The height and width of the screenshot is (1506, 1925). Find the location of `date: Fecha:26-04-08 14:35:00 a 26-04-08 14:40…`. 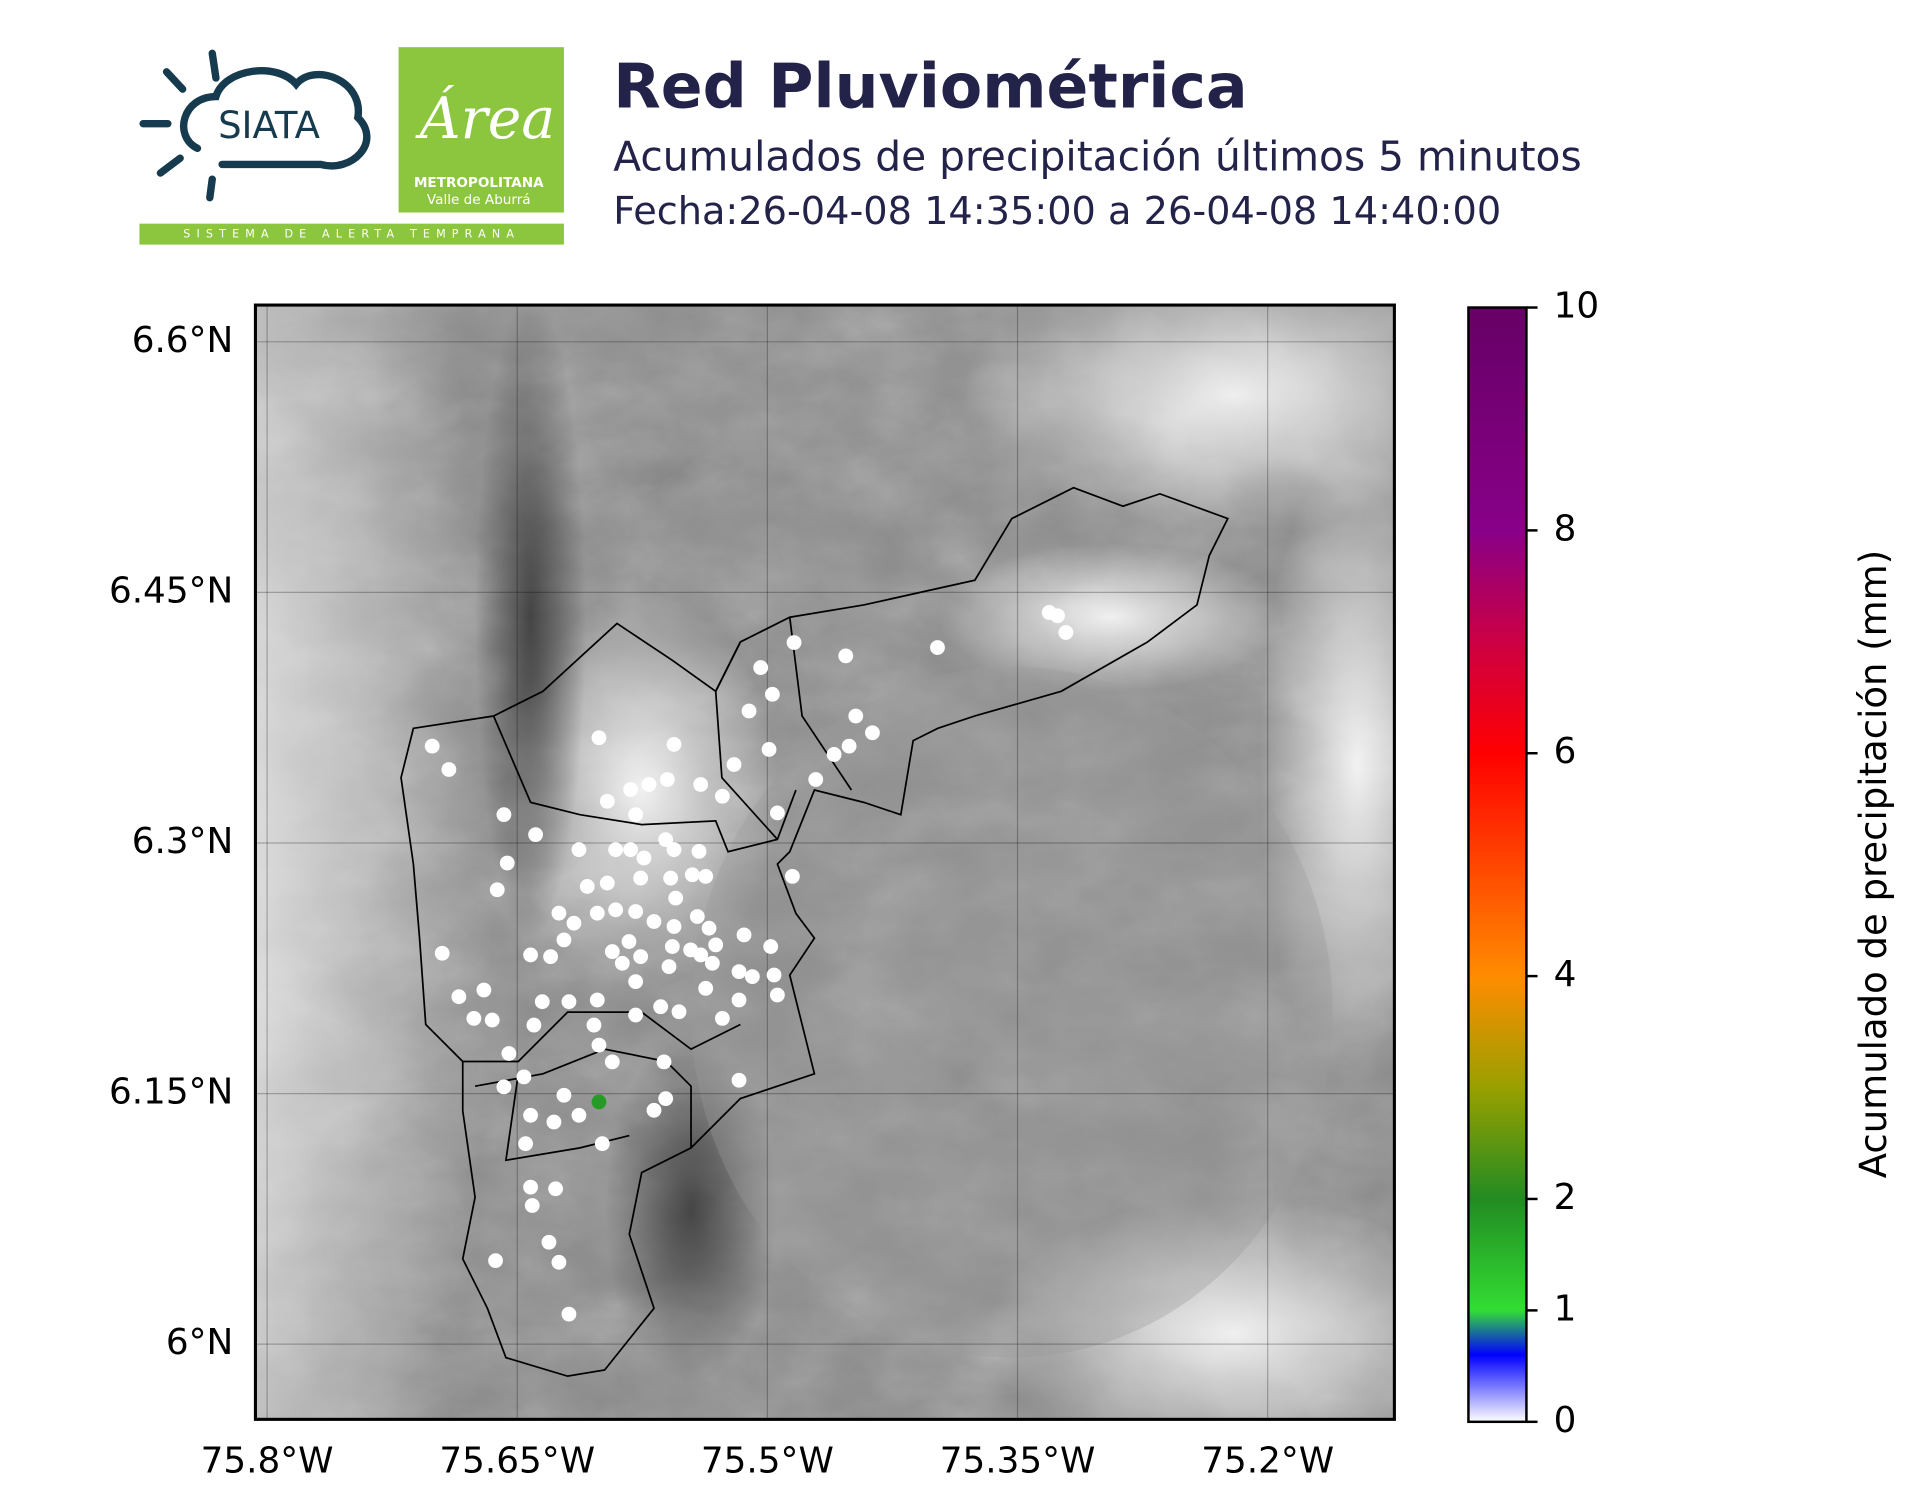

date: Fecha:26-04-08 14:35:00 a 26-04-08 14:40… is located at coordinates (1057, 211).